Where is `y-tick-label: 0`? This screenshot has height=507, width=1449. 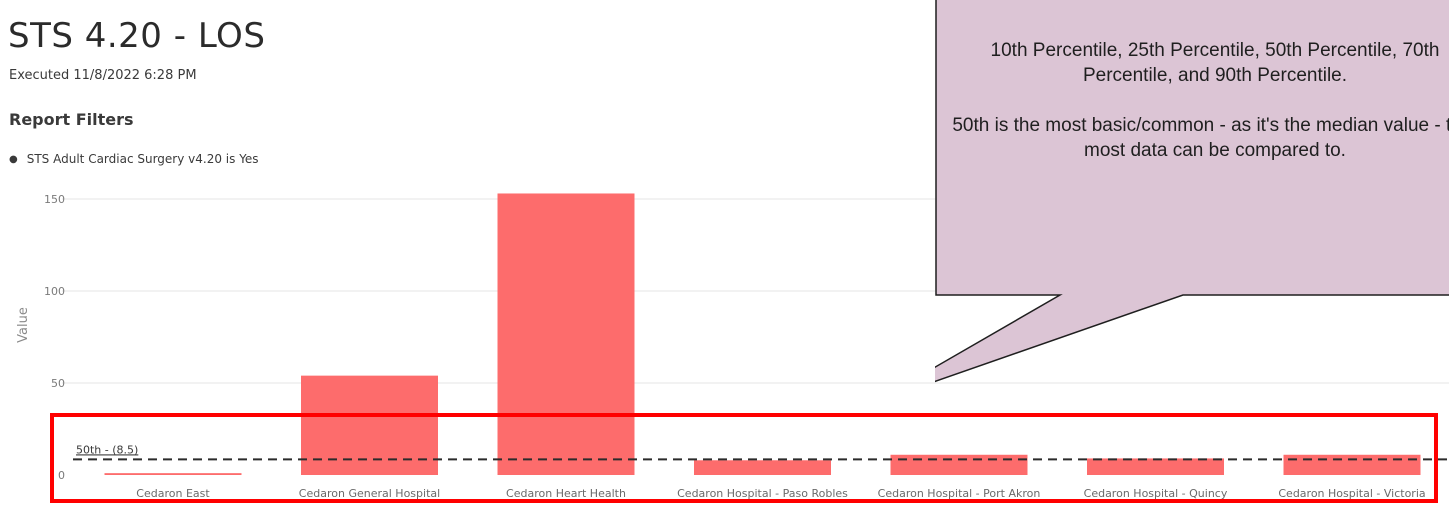
y-tick-label: 0 is located at coordinates (61, 475).